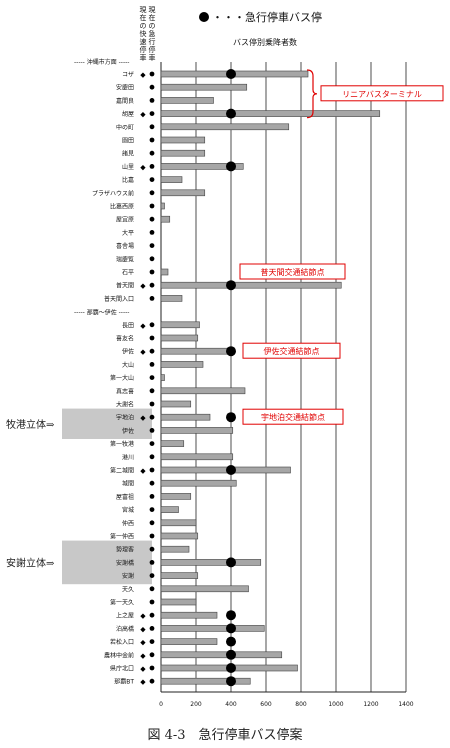 Image resolution: width=450 pixels, height=748 pixels. I want to click on category-label: 第一天久, so click(122, 603).